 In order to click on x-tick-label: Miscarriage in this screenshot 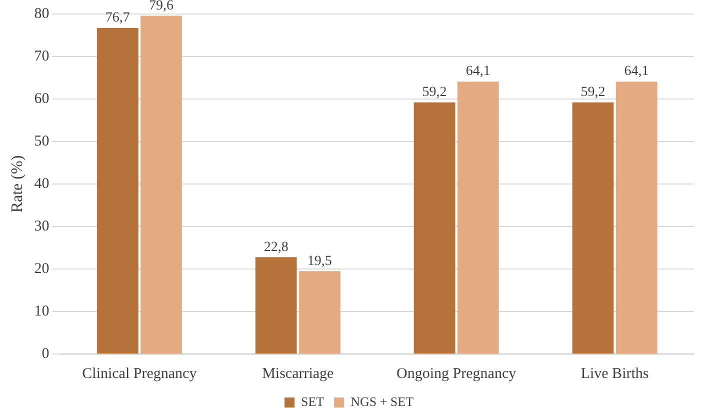, I will do `click(298, 374)`.